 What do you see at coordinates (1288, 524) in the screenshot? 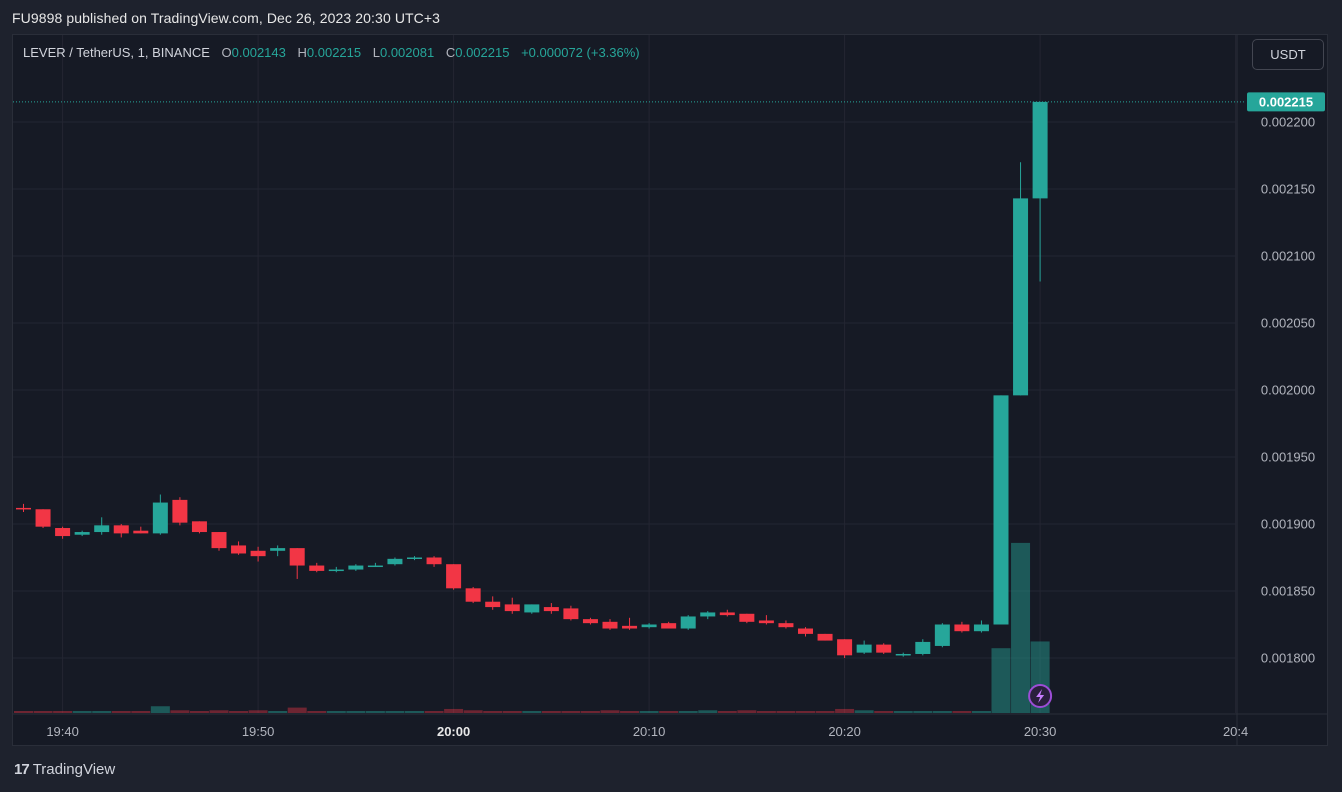
I see `price-tick-label: 0.001900` at bounding box center [1288, 524].